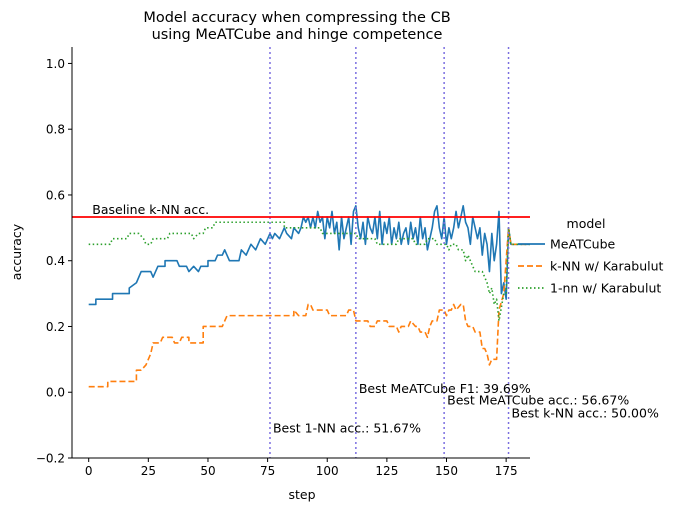 The height and width of the screenshot is (511, 687). I want to click on x-tick-label: 150, so click(446, 471).